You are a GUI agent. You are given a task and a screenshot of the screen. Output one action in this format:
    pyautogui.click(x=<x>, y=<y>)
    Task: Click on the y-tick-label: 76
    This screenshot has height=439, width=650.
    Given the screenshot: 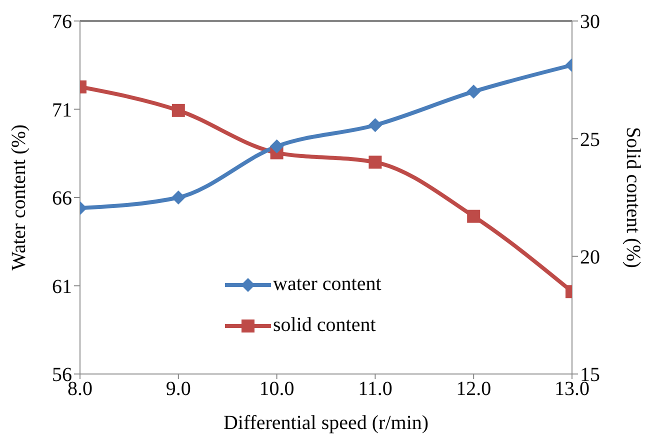 What is the action you would take?
    pyautogui.click(x=62, y=22)
    